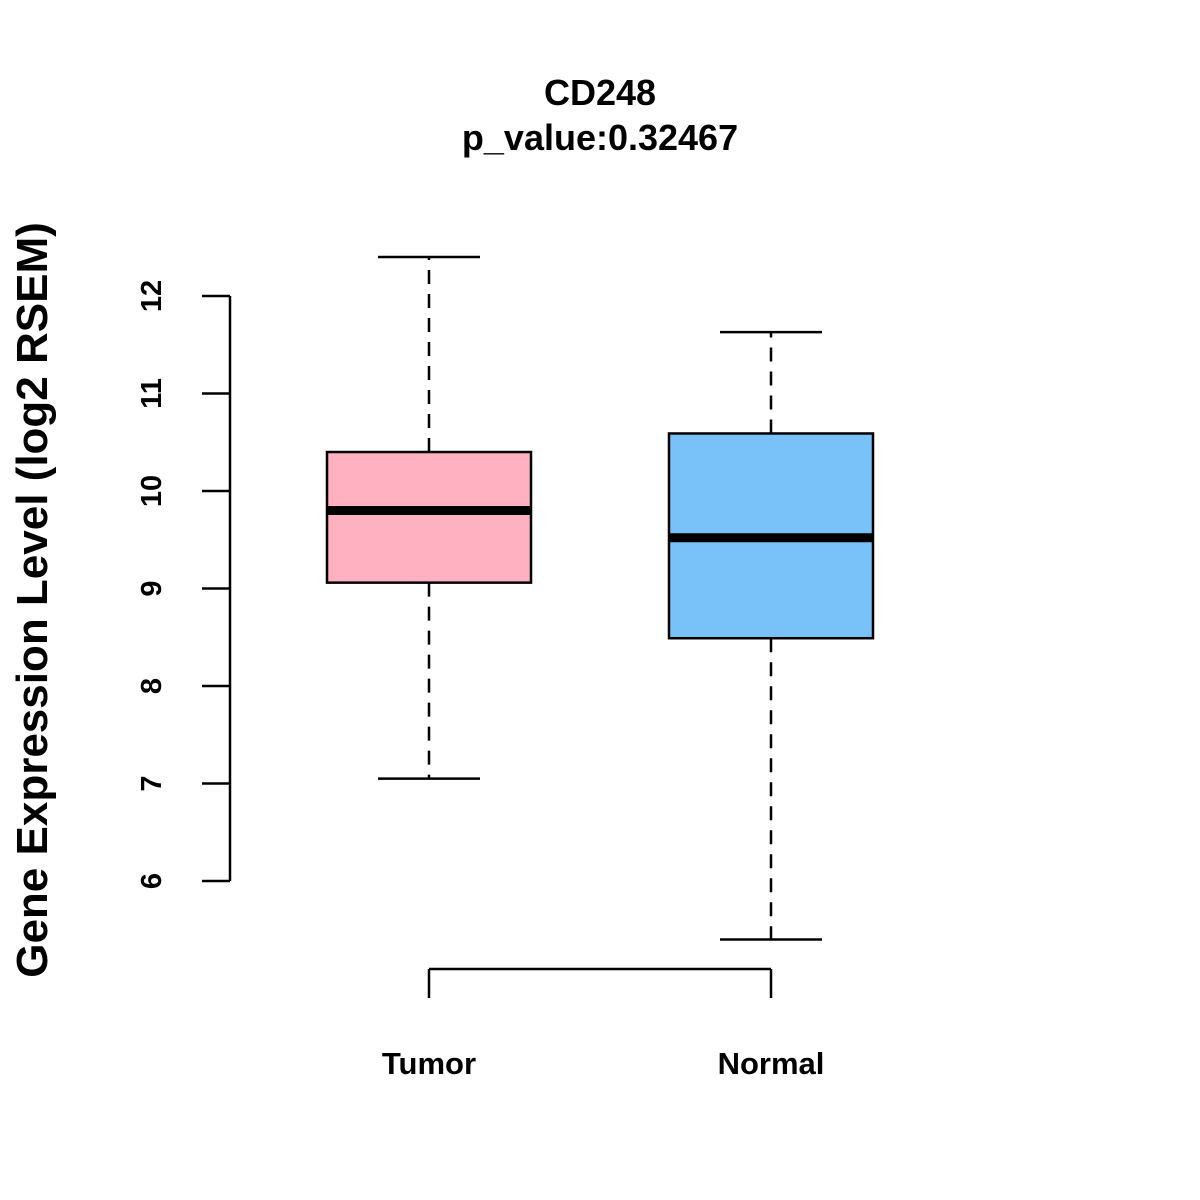 The height and width of the screenshot is (1200, 1200). I want to click on y-tick-label: 10, so click(152, 491).